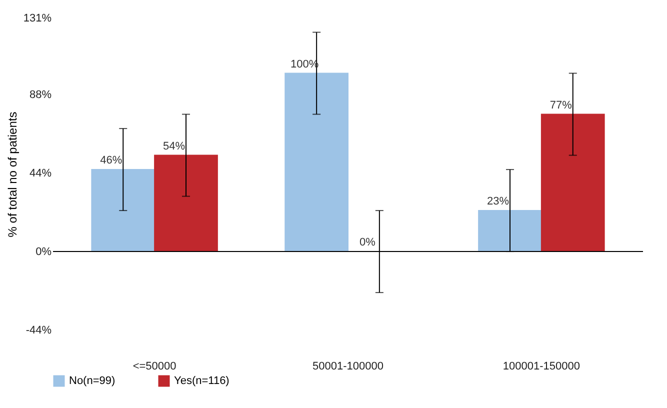 The image size is (667, 408). Describe the element at coordinates (561, 105) in the screenshot. I see `data-label: 77%` at that location.